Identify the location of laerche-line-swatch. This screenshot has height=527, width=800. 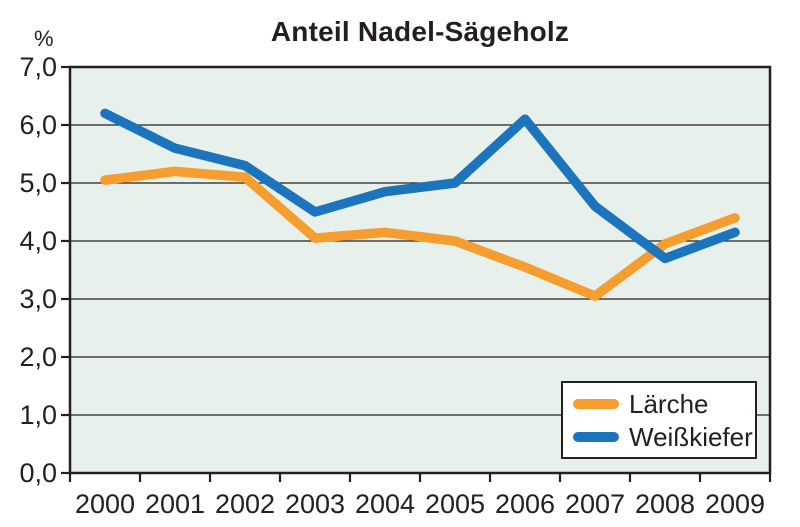
(596, 403).